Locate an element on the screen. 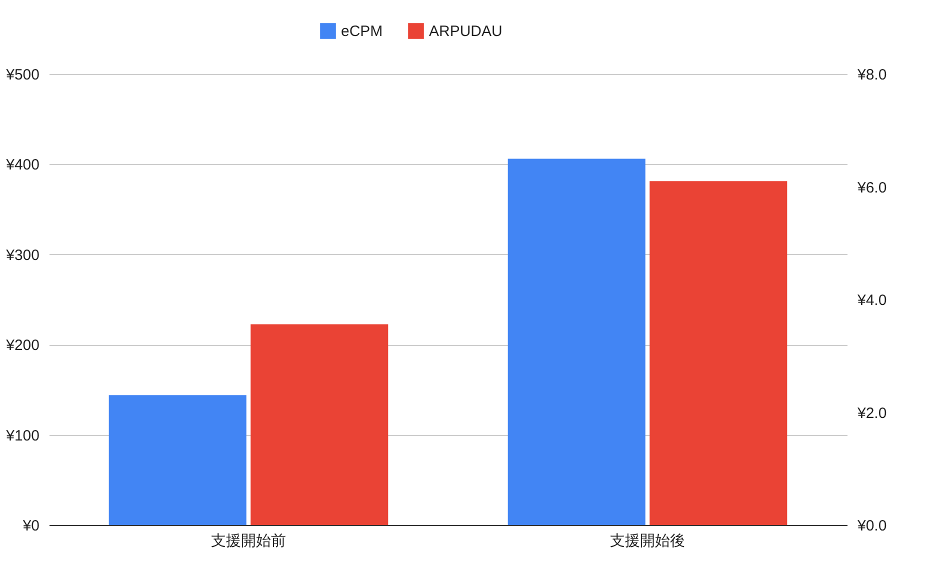 The image size is (948, 566). y-tick-label: ¥0 is located at coordinates (31, 526).